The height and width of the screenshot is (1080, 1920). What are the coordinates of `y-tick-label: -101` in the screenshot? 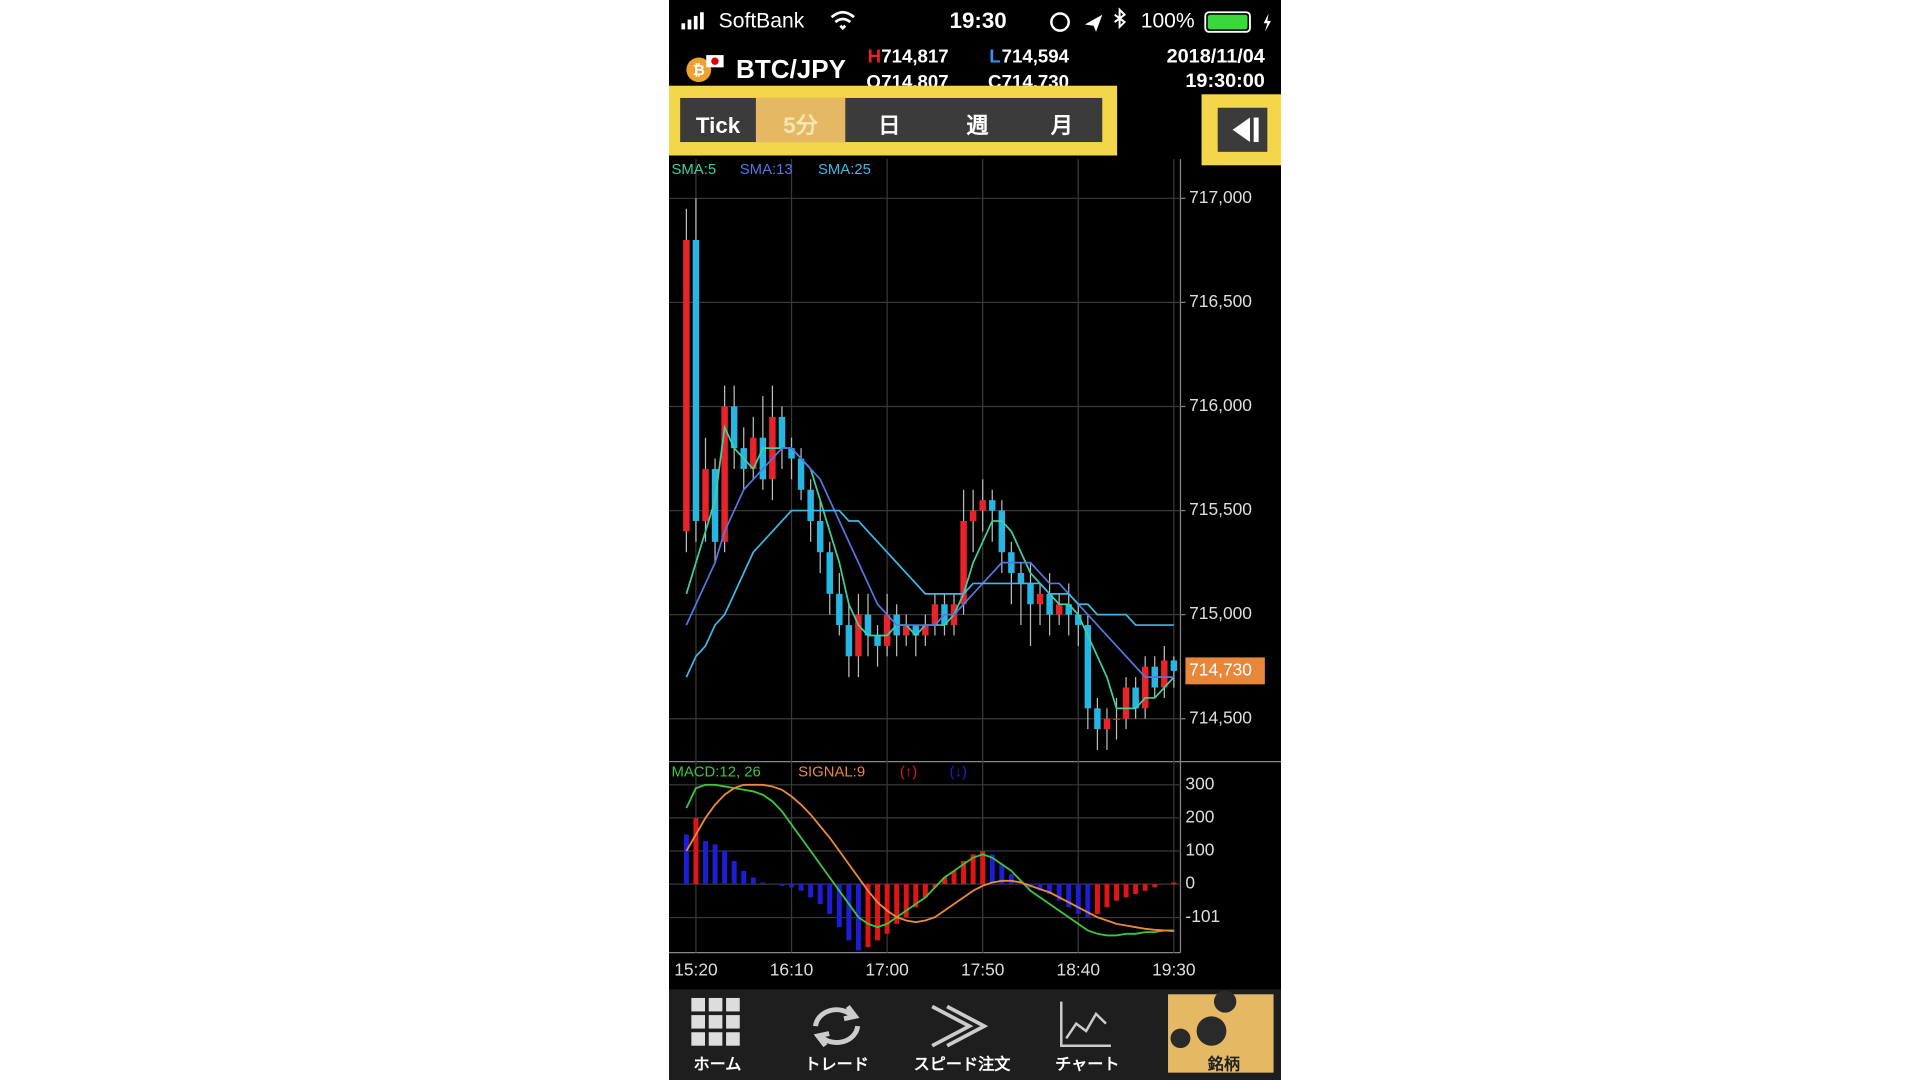 It's located at (1202, 916).